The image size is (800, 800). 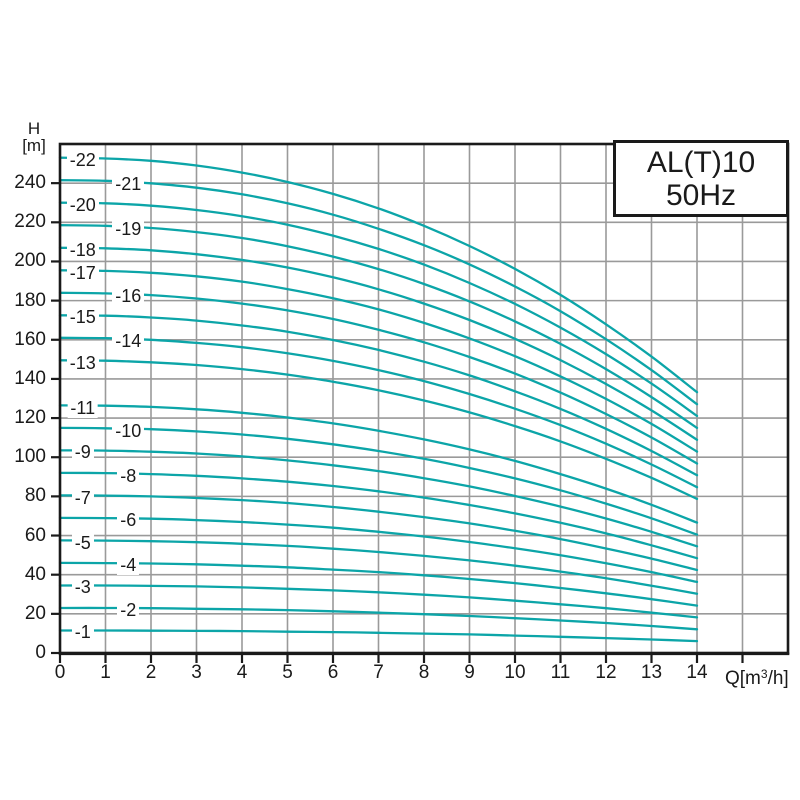 I want to click on y-axis-title-symbol: H, so click(x=34, y=128).